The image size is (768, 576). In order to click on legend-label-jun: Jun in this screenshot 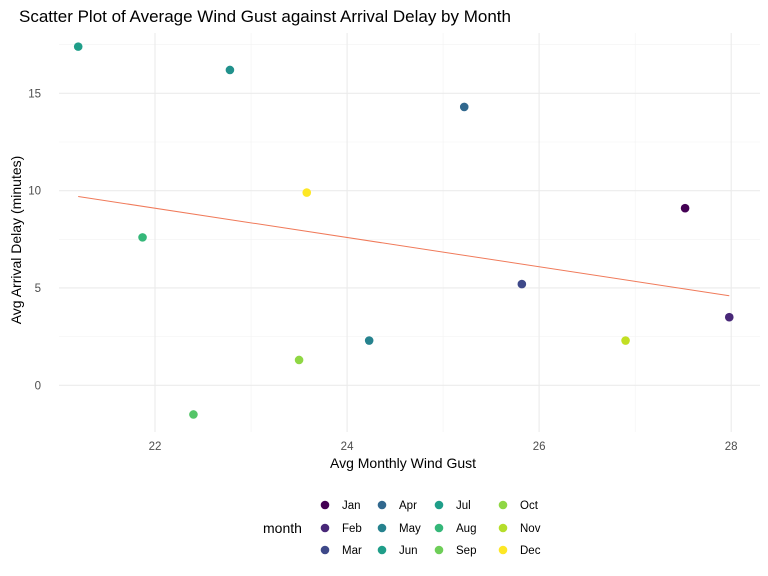, I will do `click(408, 551)`.